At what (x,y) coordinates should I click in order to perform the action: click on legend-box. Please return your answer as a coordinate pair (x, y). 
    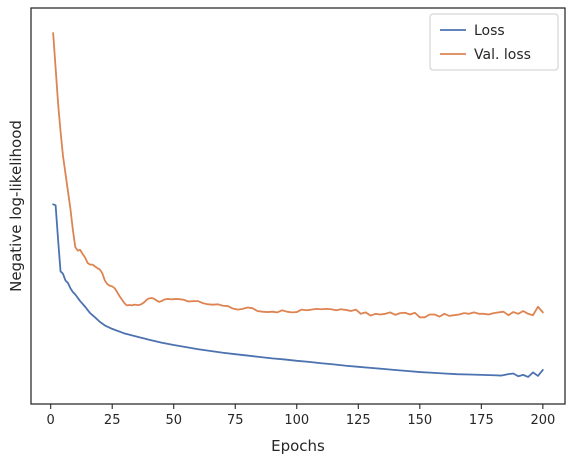
    Looking at the image, I should click on (494, 42).